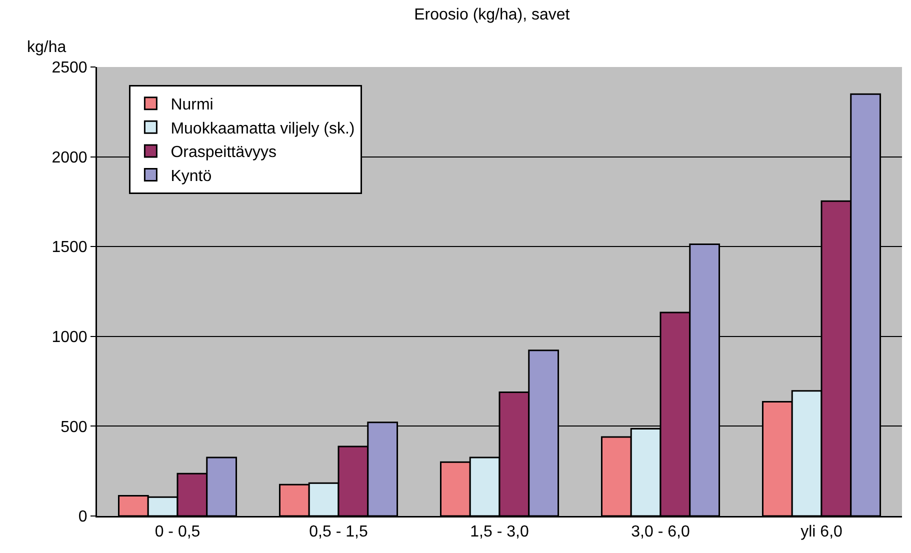 The width and height of the screenshot is (911, 553). Describe the element at coordinates (338, 532) in the screenshot. I see `x-tick-label: 0,5 - 1,5` at that location.